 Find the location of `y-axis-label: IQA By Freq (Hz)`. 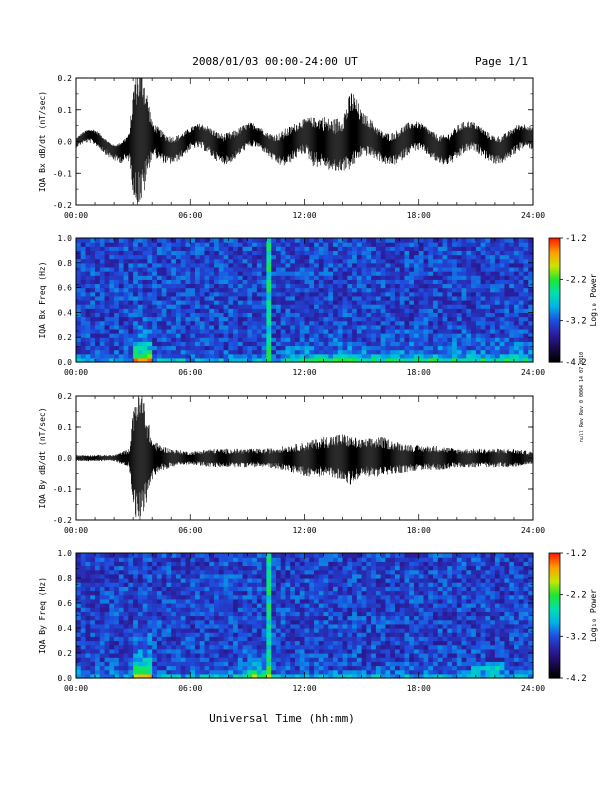

y-axis-label: IQA By Freq (Hz) is located at coordinates (42, 615).